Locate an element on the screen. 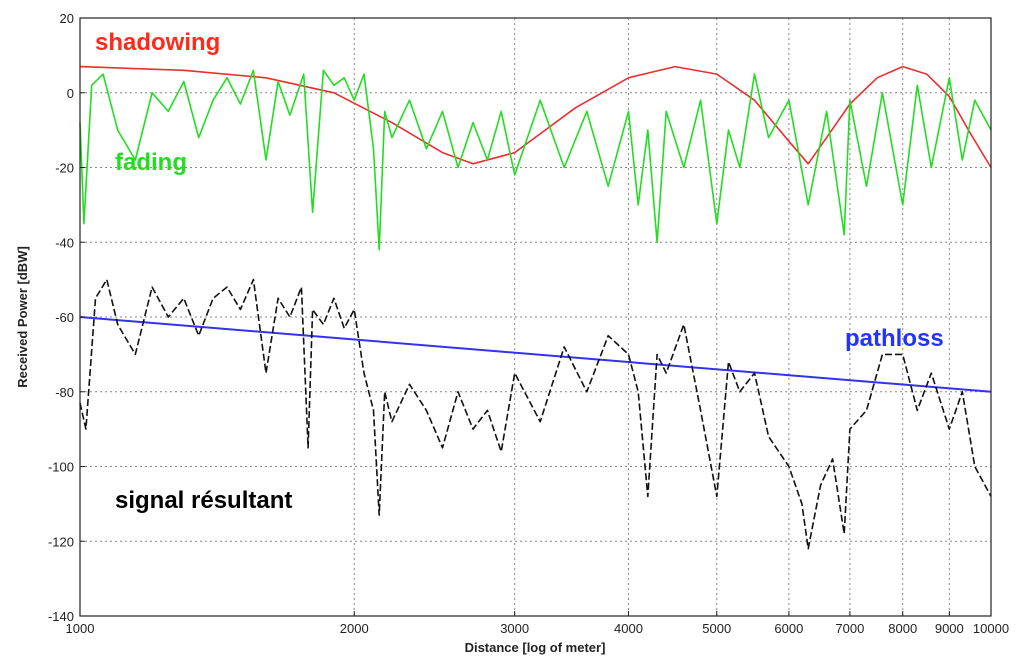 The width and height of the screenshot is (1018, 660). x-tick-label: 4000 is located at coordinates (628, 628).